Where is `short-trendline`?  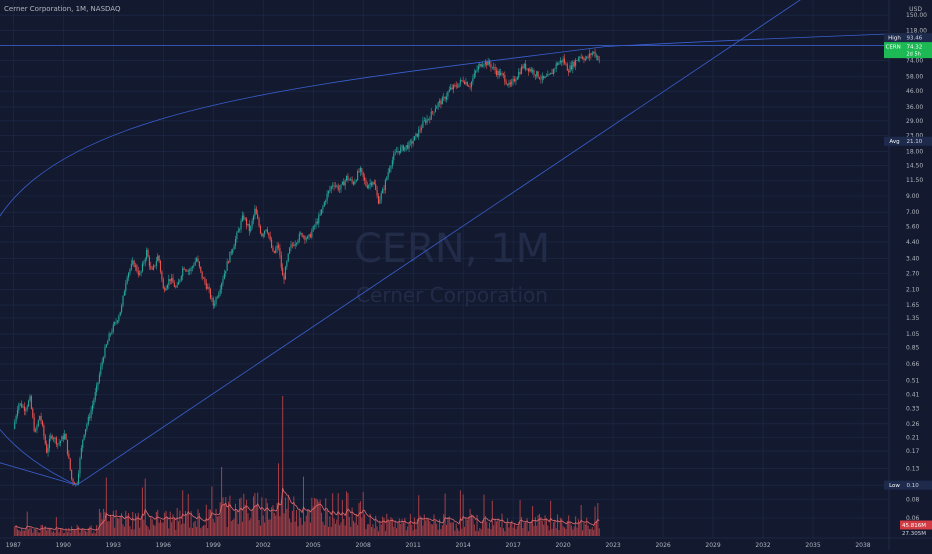
short-trendline is located at coordinates (38, 471).